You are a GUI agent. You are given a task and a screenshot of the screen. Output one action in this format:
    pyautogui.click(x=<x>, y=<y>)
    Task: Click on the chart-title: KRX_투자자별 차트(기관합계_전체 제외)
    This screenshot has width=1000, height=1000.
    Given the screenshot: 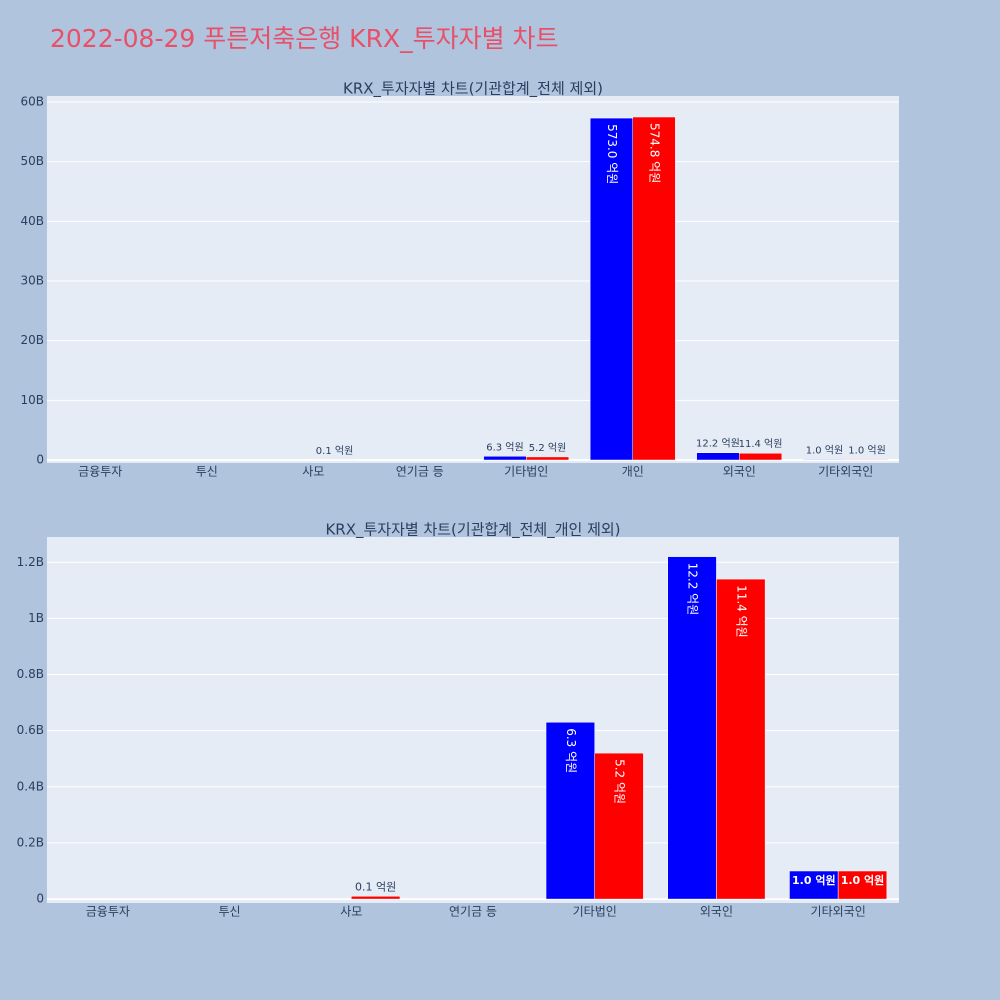 What is the action you would take?
    pyautogui.click(x=473, y=89)
    